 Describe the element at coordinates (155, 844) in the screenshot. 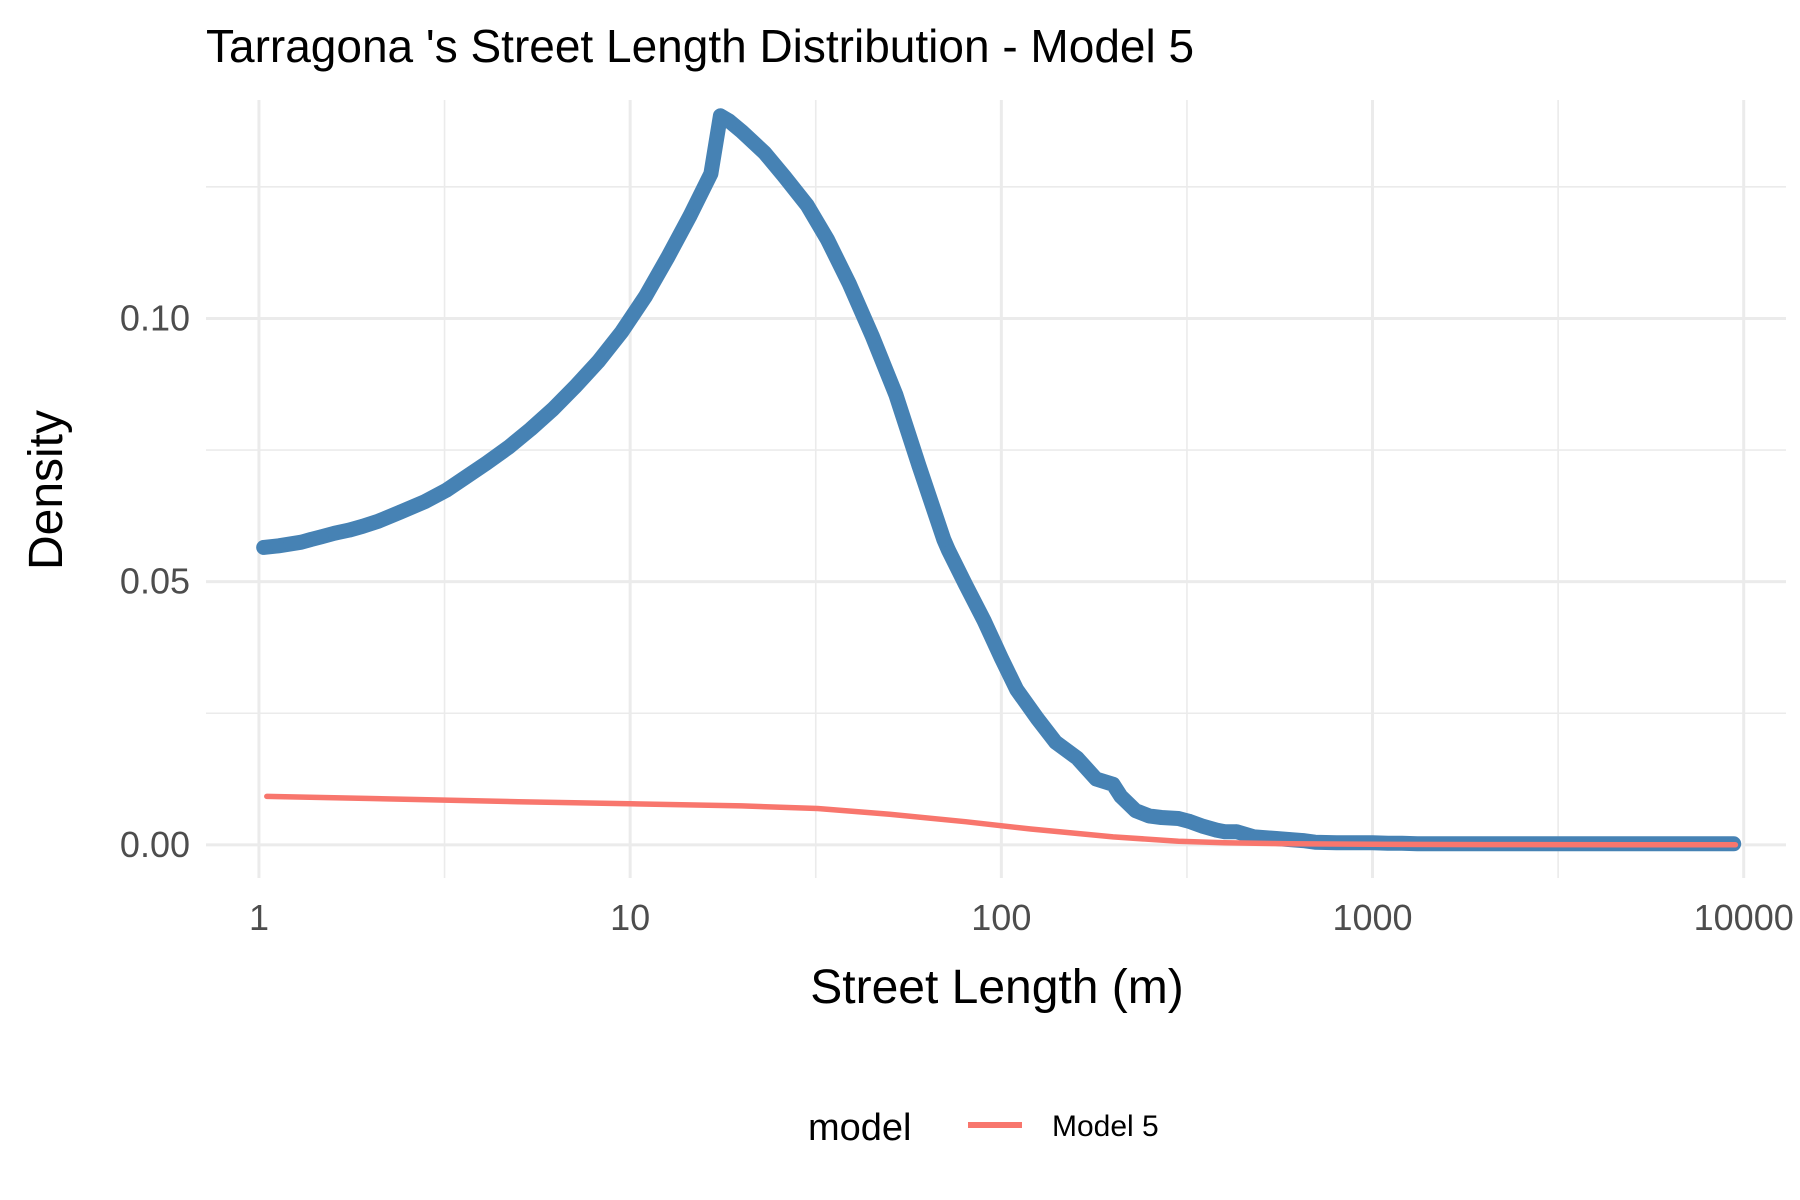

I see `y-tick-label: 0.00` at that location.